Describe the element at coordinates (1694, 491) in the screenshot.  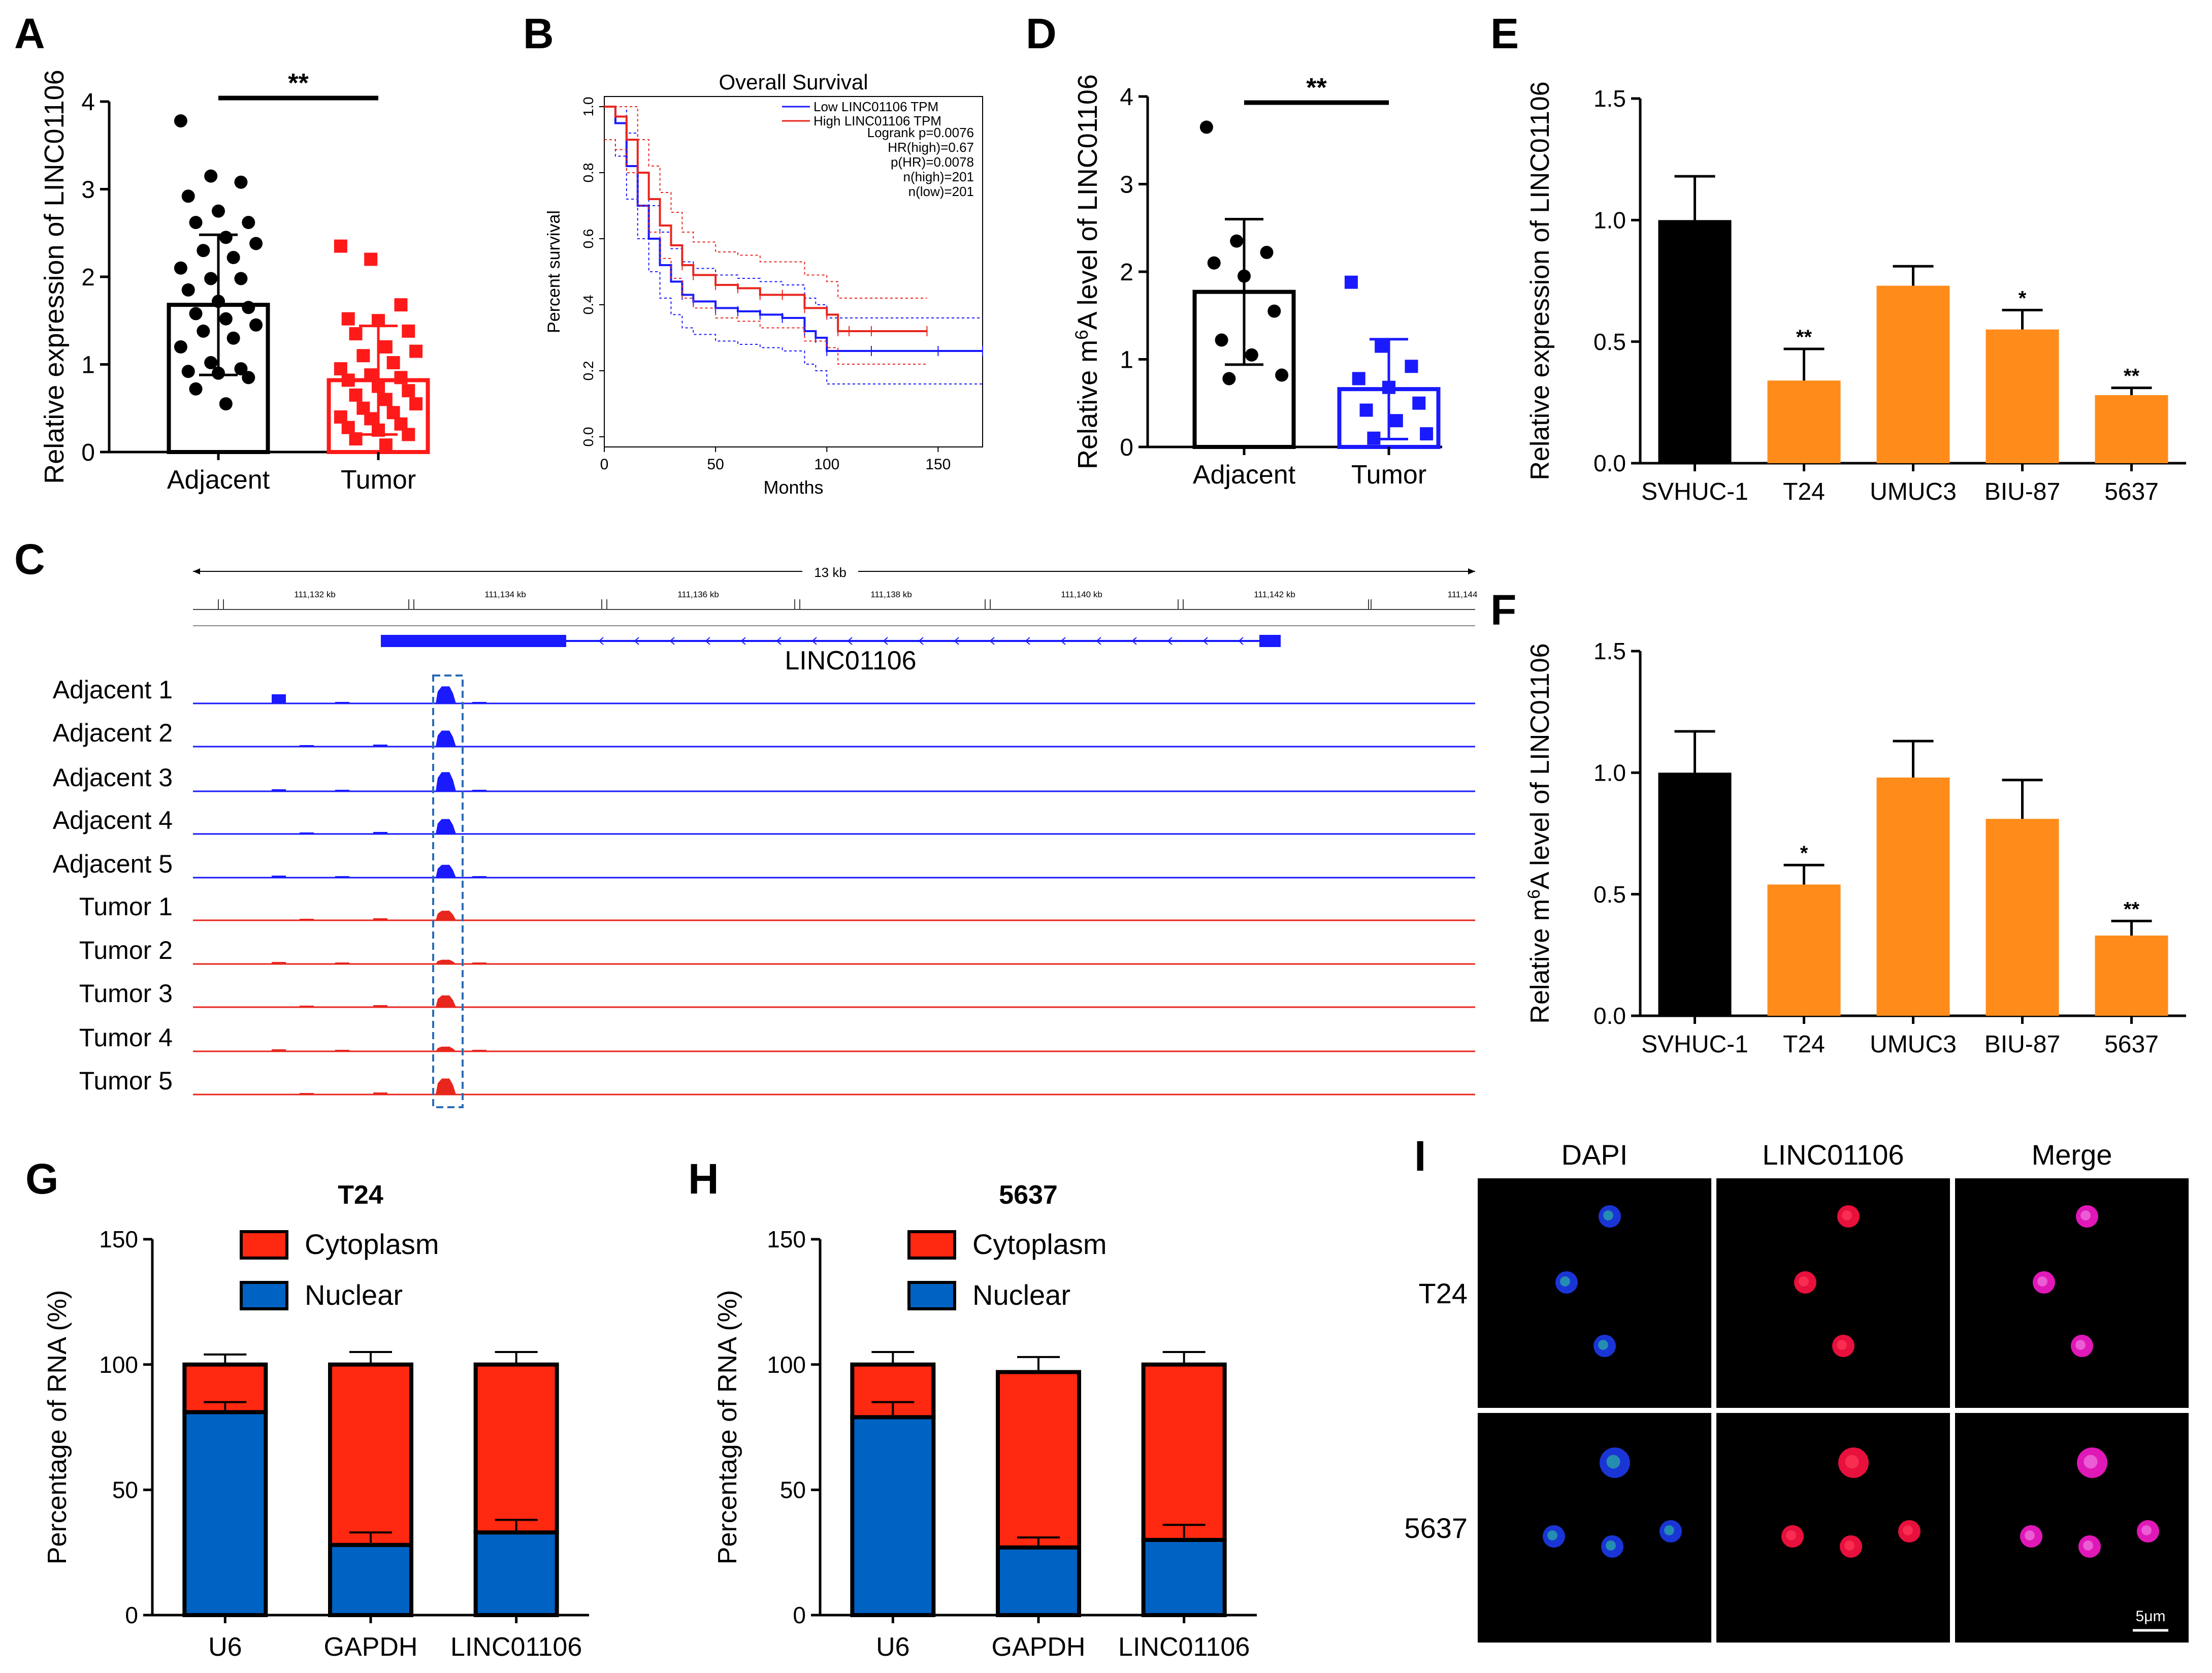
I see `x-tick-label: SVHUC-1` at that location.